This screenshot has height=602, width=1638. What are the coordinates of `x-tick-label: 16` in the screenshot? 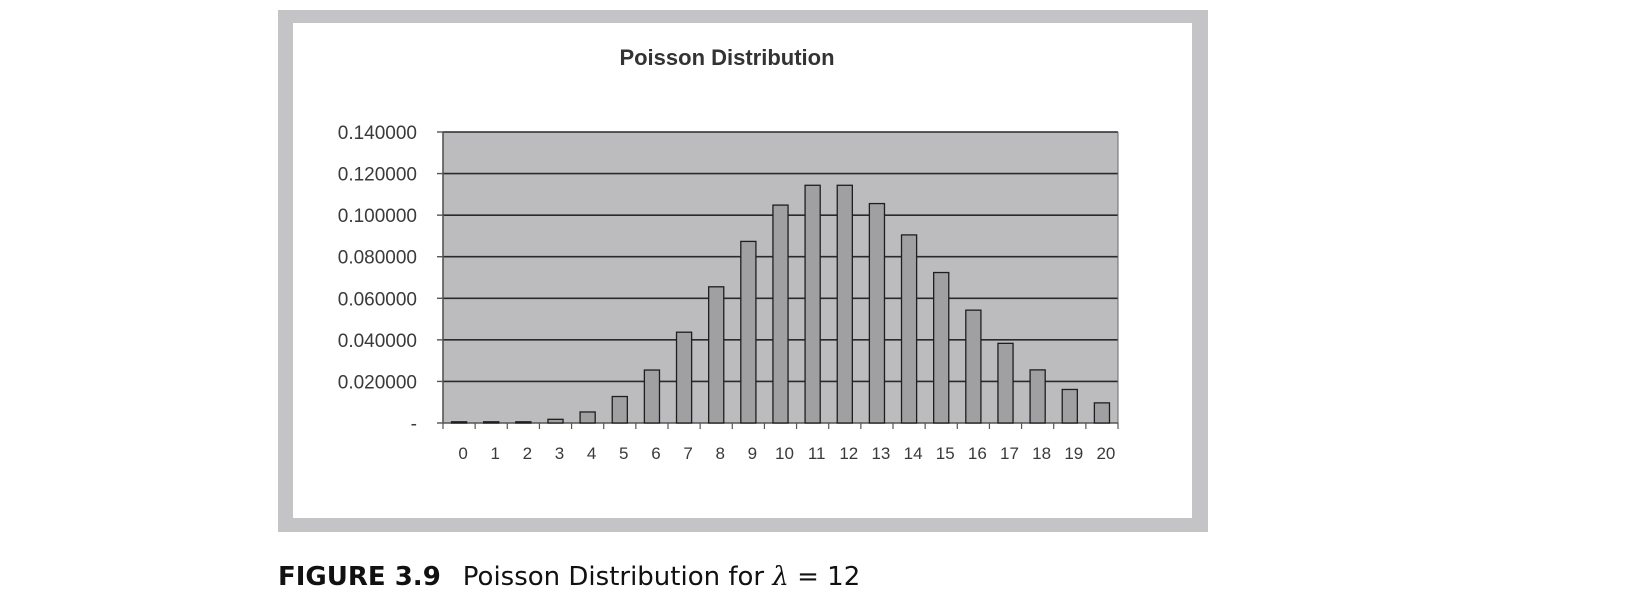 It's located at (977, 453).